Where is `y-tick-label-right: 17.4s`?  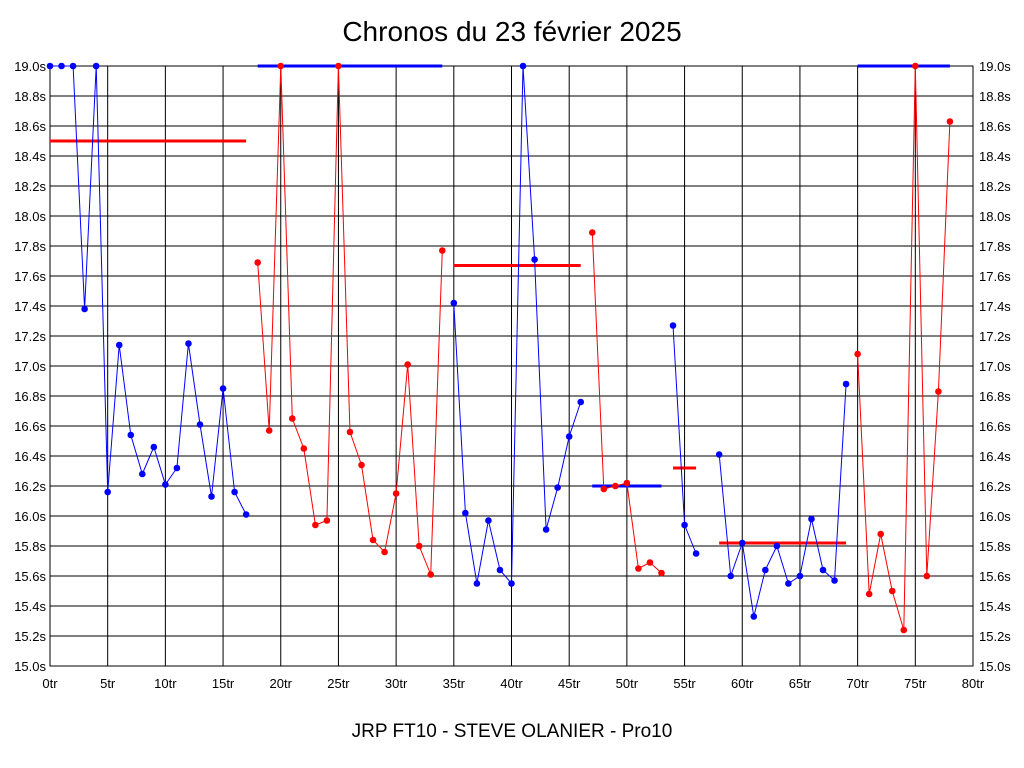 y-tick-label-right: 17.4s is located at coordinates (995, 306).